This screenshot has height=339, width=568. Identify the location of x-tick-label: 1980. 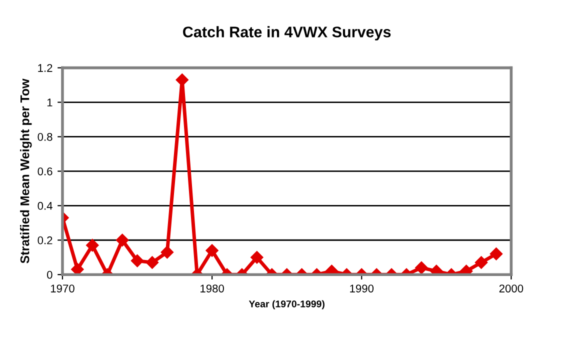
(212, 288).